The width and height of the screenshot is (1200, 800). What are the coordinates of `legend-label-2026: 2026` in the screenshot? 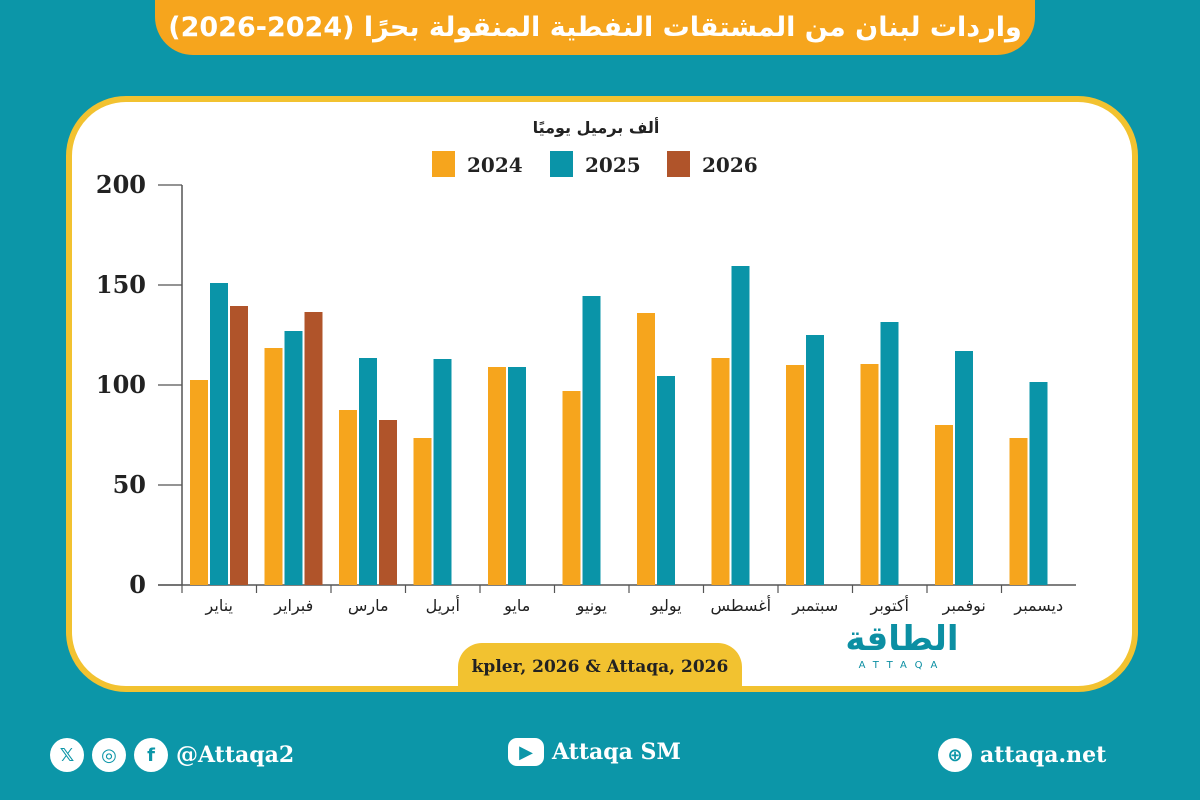 It's located at (730, 165).